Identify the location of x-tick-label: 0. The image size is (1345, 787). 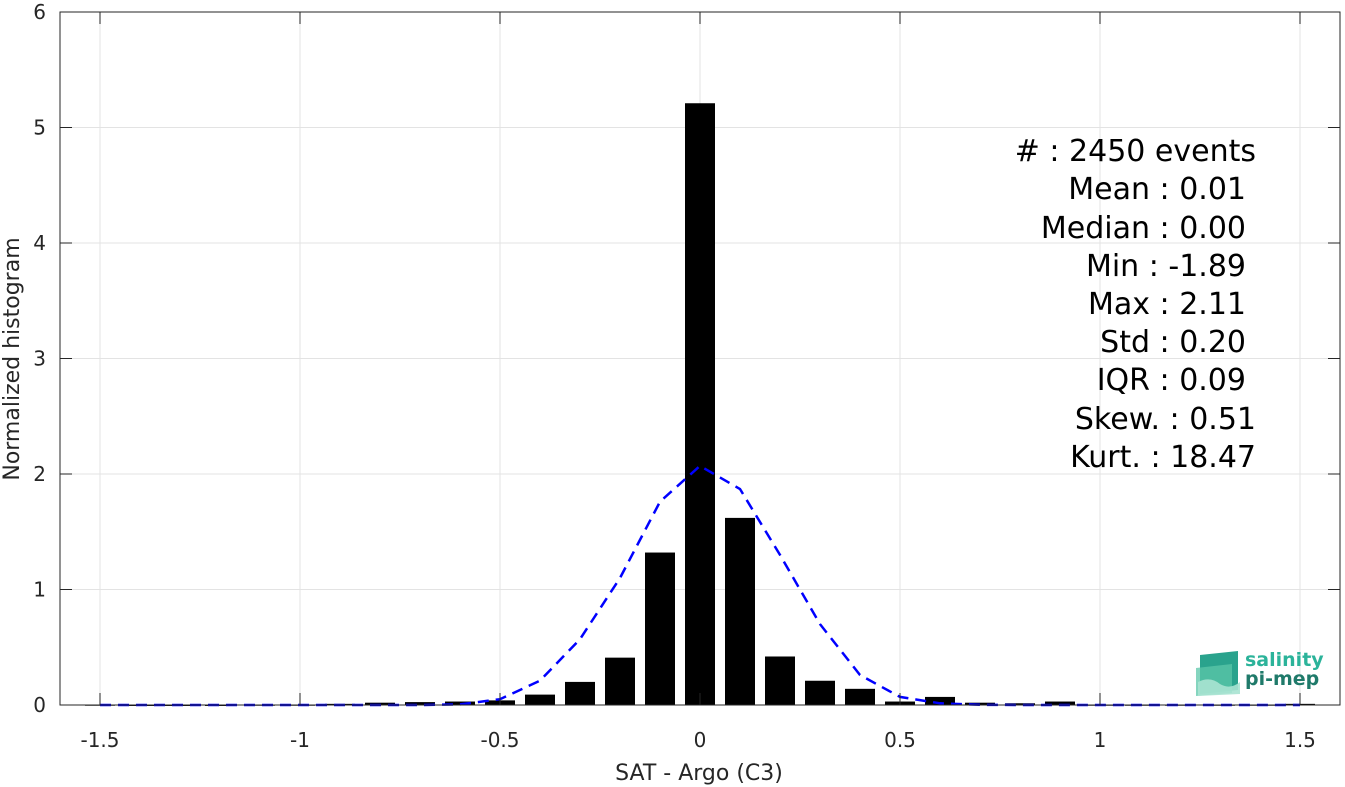
(700, 740).